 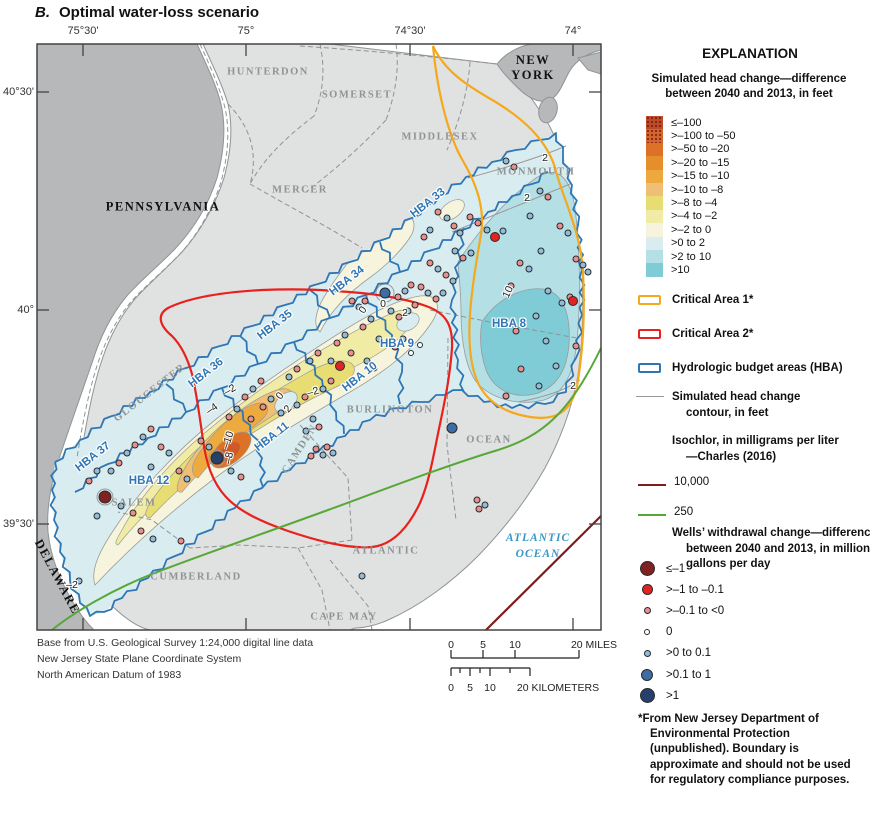 I want to click on head-change-class-row: >10, so click(x=691, y=270).